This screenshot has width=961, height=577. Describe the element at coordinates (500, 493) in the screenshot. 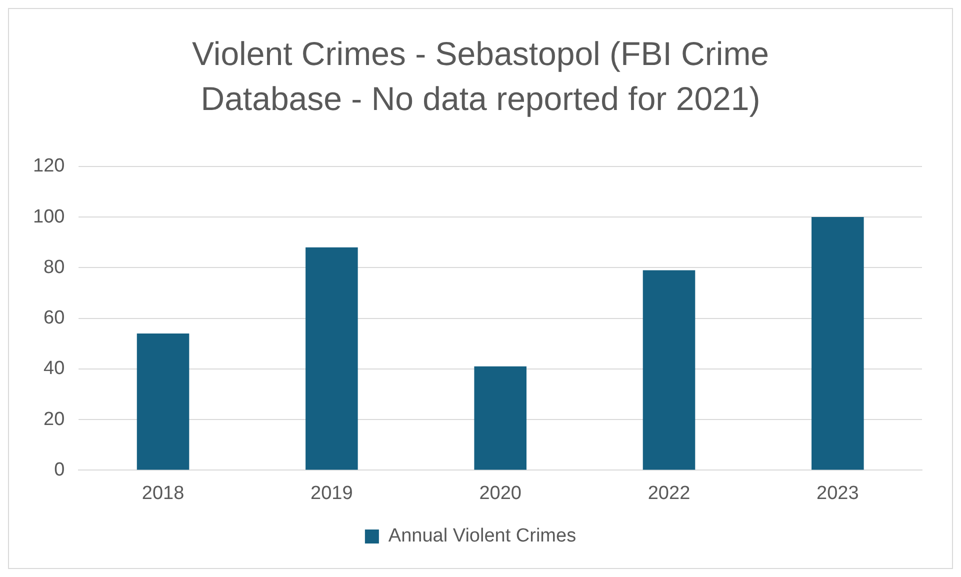

I see `x-tick-label: 2020` at that location.